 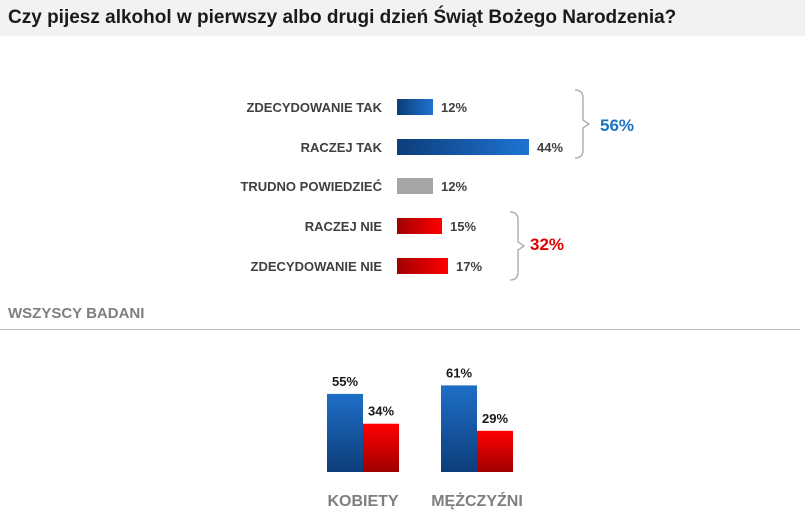 I want to click on section-label: WSZYSCY BADANI, so click(x=76, y=313).